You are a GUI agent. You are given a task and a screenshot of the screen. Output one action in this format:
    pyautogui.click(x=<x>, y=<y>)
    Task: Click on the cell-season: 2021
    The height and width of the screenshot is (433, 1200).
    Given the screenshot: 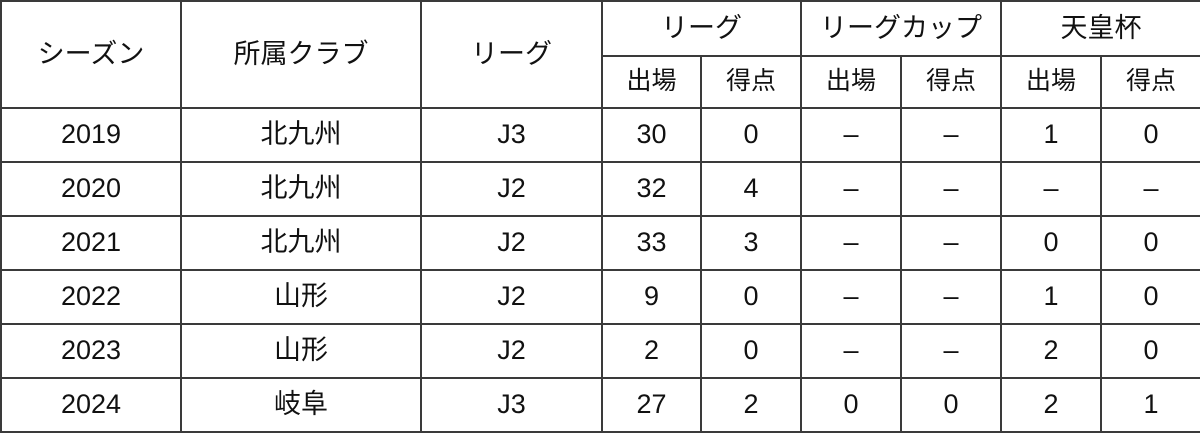 What is the action you would take?
    pyautogui.click(x=91, y=243)
    